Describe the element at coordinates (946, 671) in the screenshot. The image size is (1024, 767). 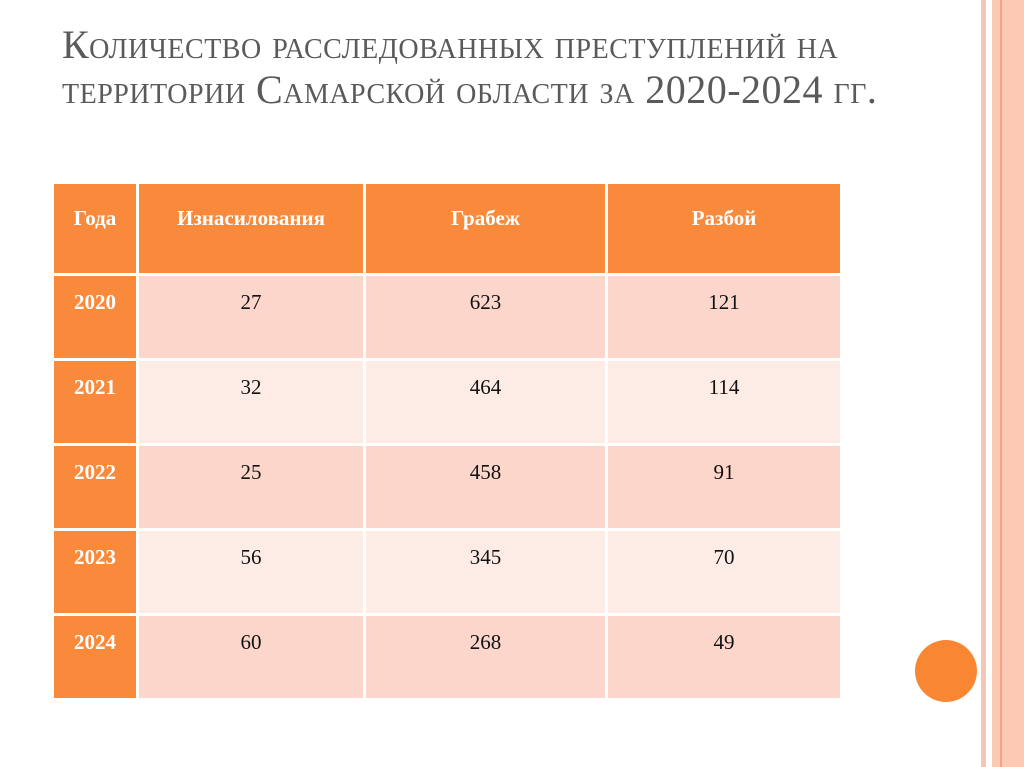
I see `decorative-circle` at that location.